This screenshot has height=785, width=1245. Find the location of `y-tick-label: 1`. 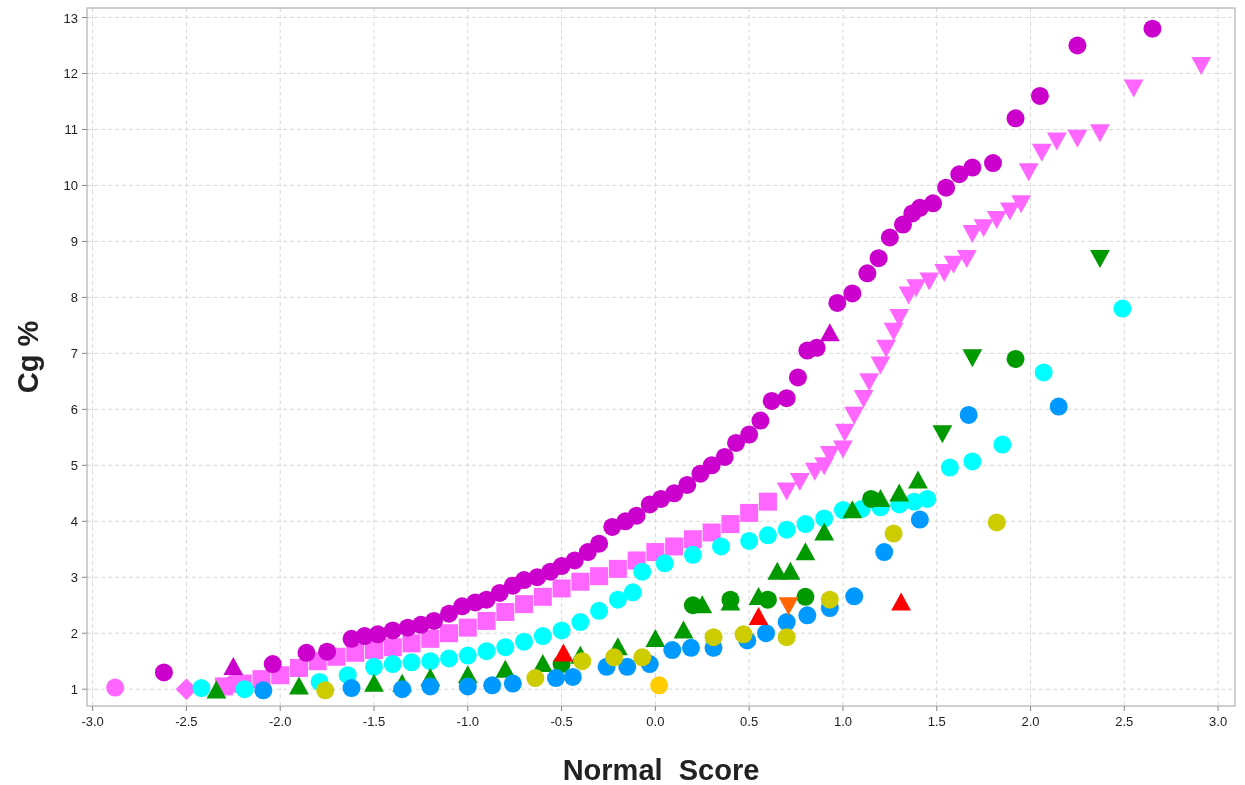

y-tick-label: 1 is located at coordinates (74, 690).